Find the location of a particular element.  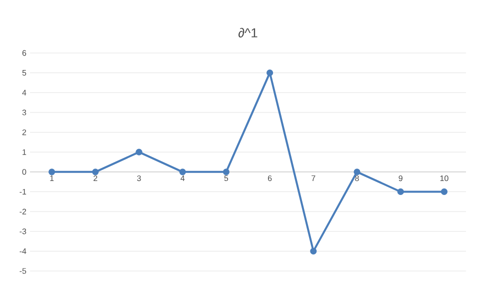

y-tick-label: -5 is located at coordinates (23, 271).